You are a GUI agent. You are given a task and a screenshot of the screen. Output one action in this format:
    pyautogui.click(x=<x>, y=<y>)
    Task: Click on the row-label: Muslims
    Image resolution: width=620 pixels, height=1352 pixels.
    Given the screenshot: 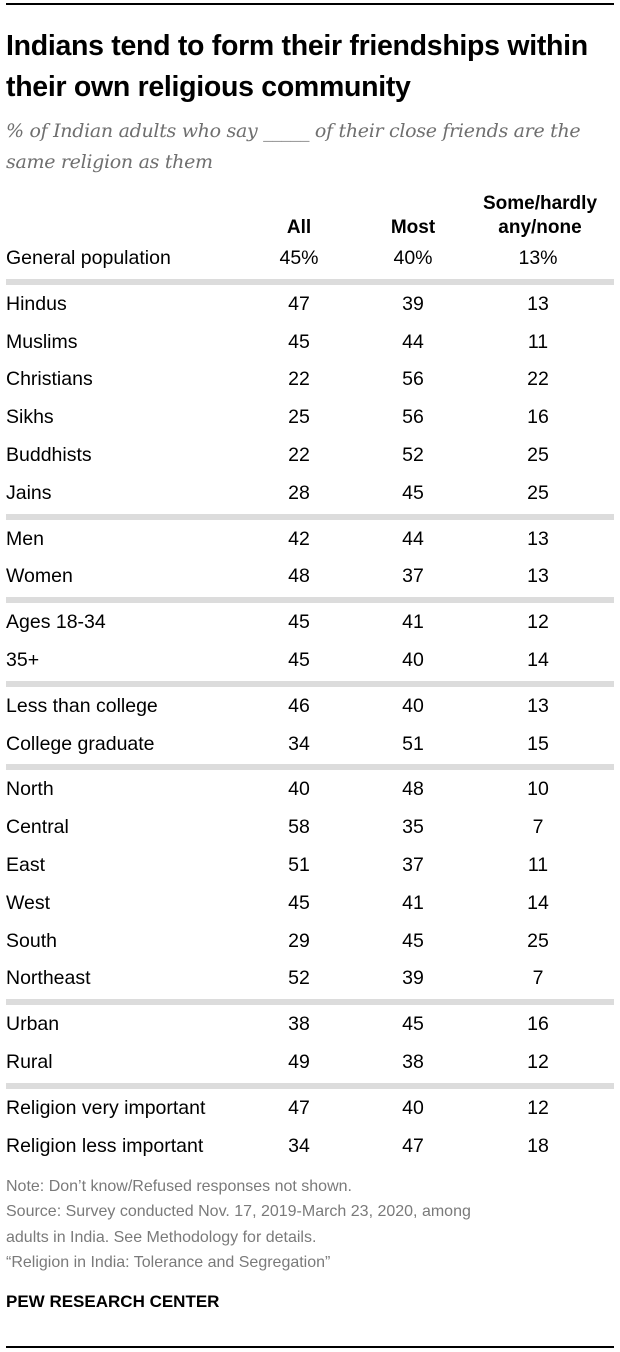 What is the action you would take?
    pyautogui.click(x=42, y=341)
    